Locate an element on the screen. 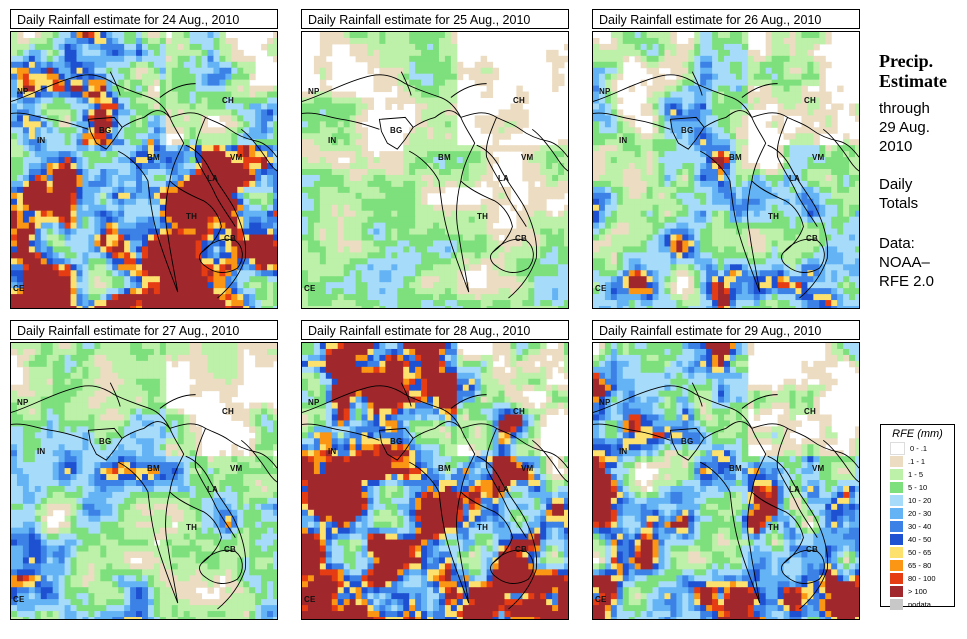  legend-label: 20 - 30 is located at coordinates (920, 513).